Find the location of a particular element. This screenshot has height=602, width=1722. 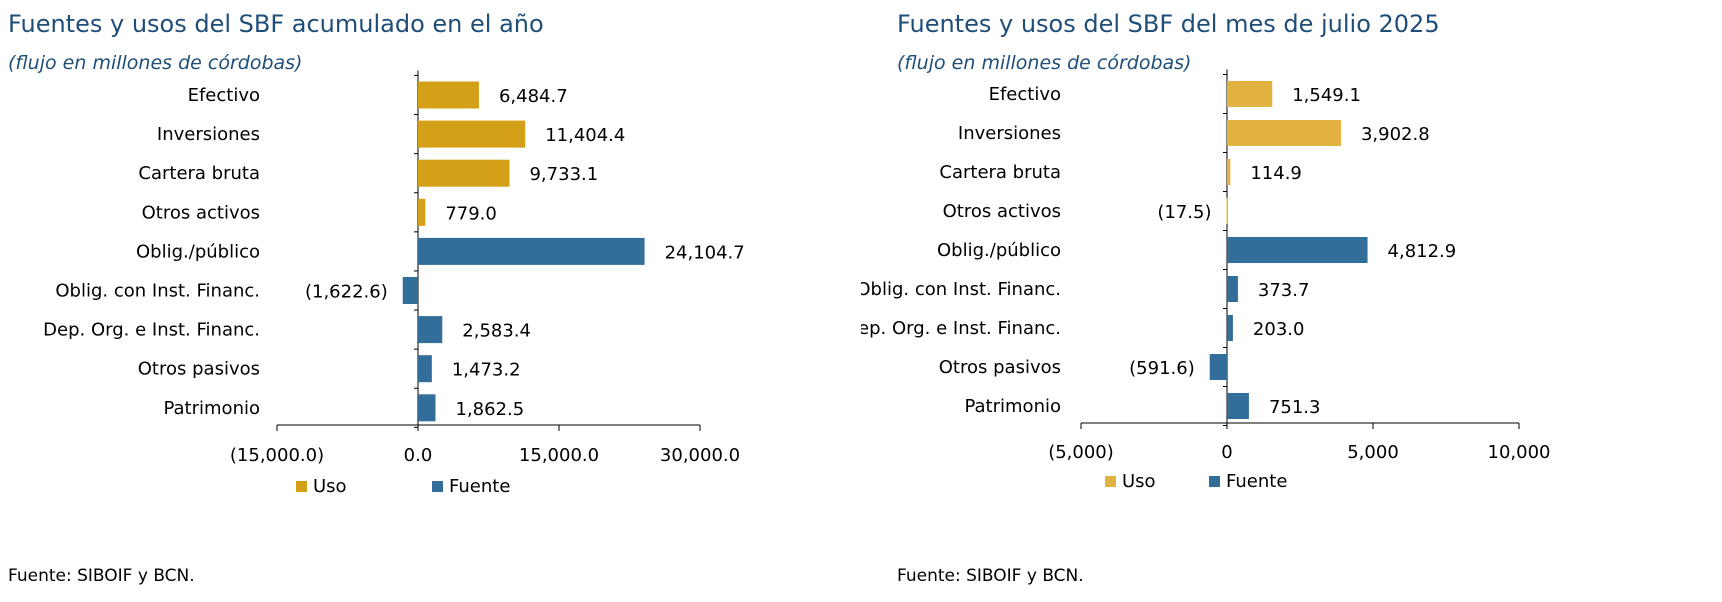

data-label: 3,902.8 is located at coordinates (1395, 134).